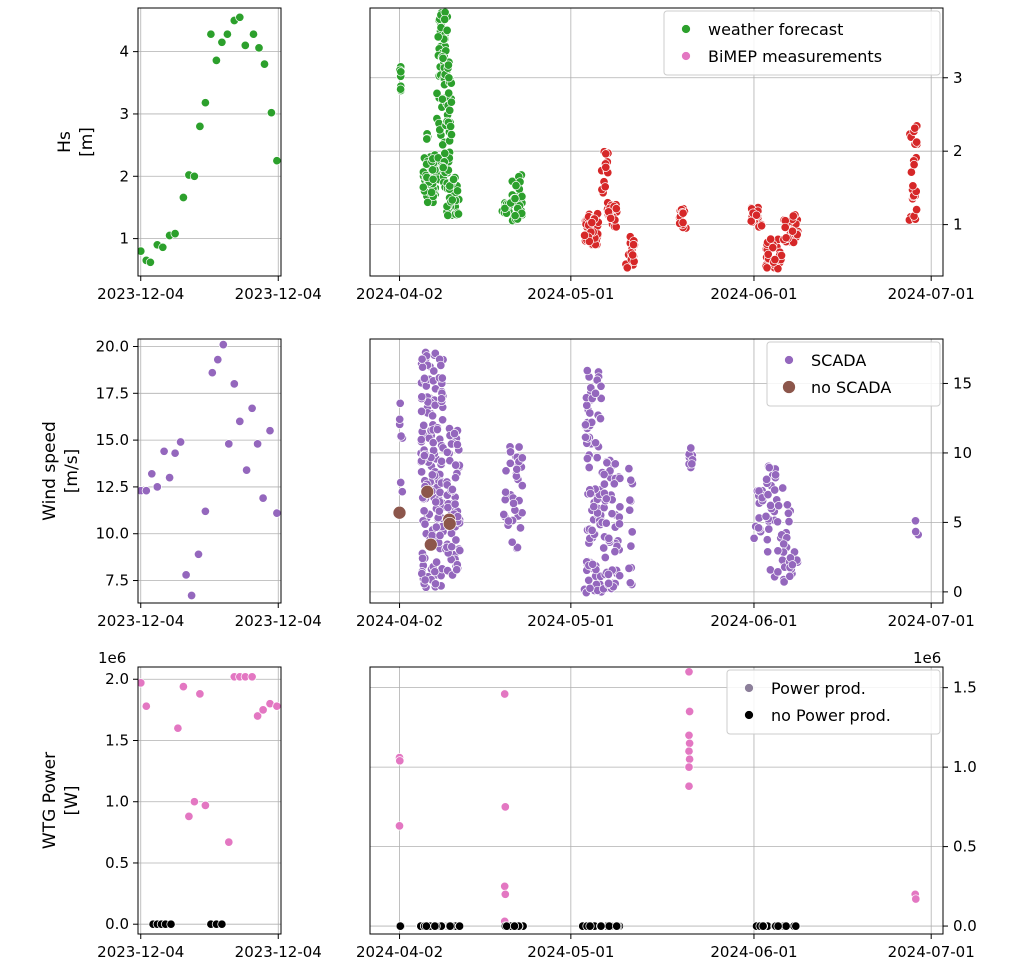  What do you see at coordinates (117, 679) in the screenshot?
I see `y-tick-label: 2.0` at bounding box center [117, 679].